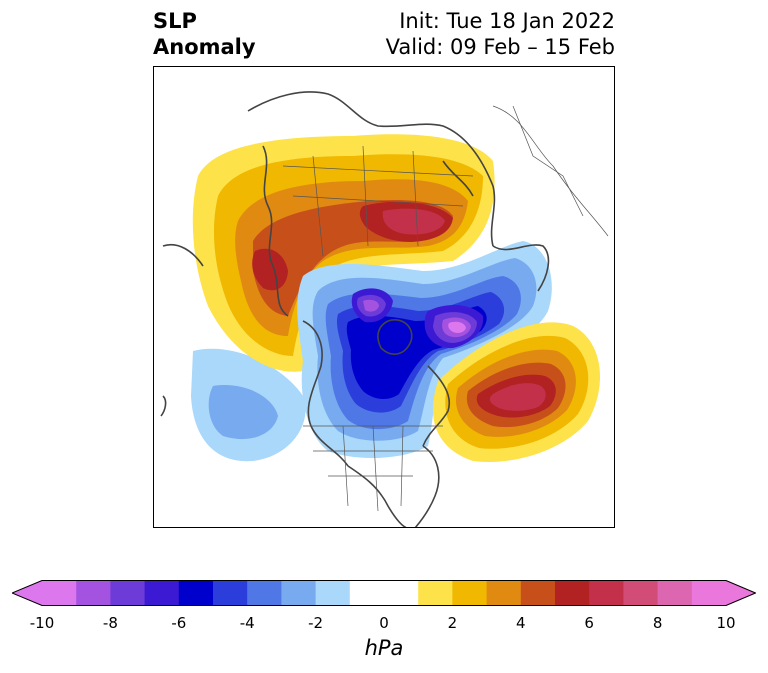  What do you see at coordinates (316, 623) in the screenshot?
I see `colorbar-tick-label: -2` at bounding box center [316, 623].